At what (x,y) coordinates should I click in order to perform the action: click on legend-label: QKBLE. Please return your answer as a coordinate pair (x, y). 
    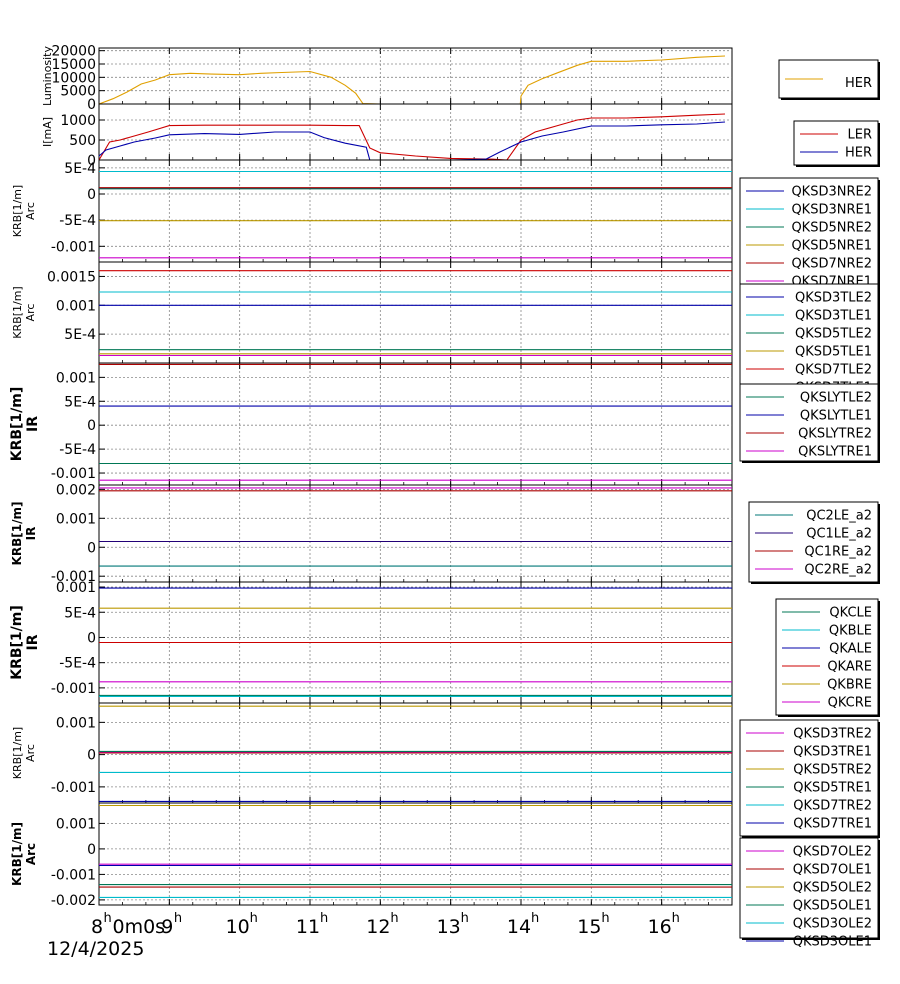
    Looking at the image, I should click on (850, 631).